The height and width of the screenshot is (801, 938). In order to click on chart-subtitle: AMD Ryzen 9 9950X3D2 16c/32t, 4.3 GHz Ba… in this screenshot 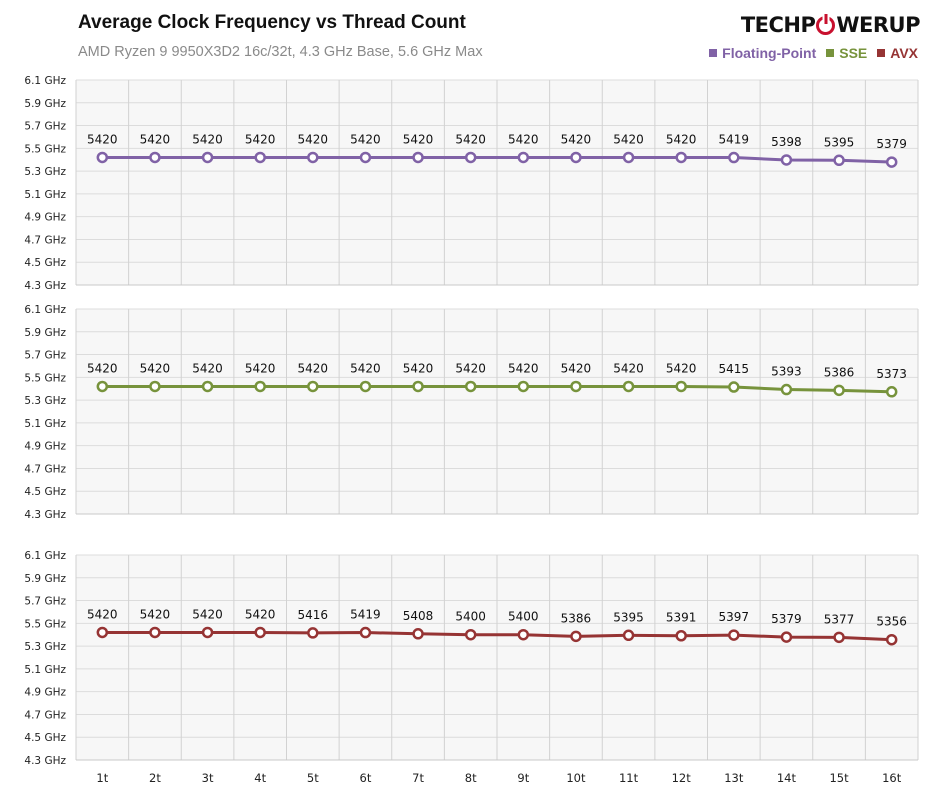, I will do `click(280, 52)`.